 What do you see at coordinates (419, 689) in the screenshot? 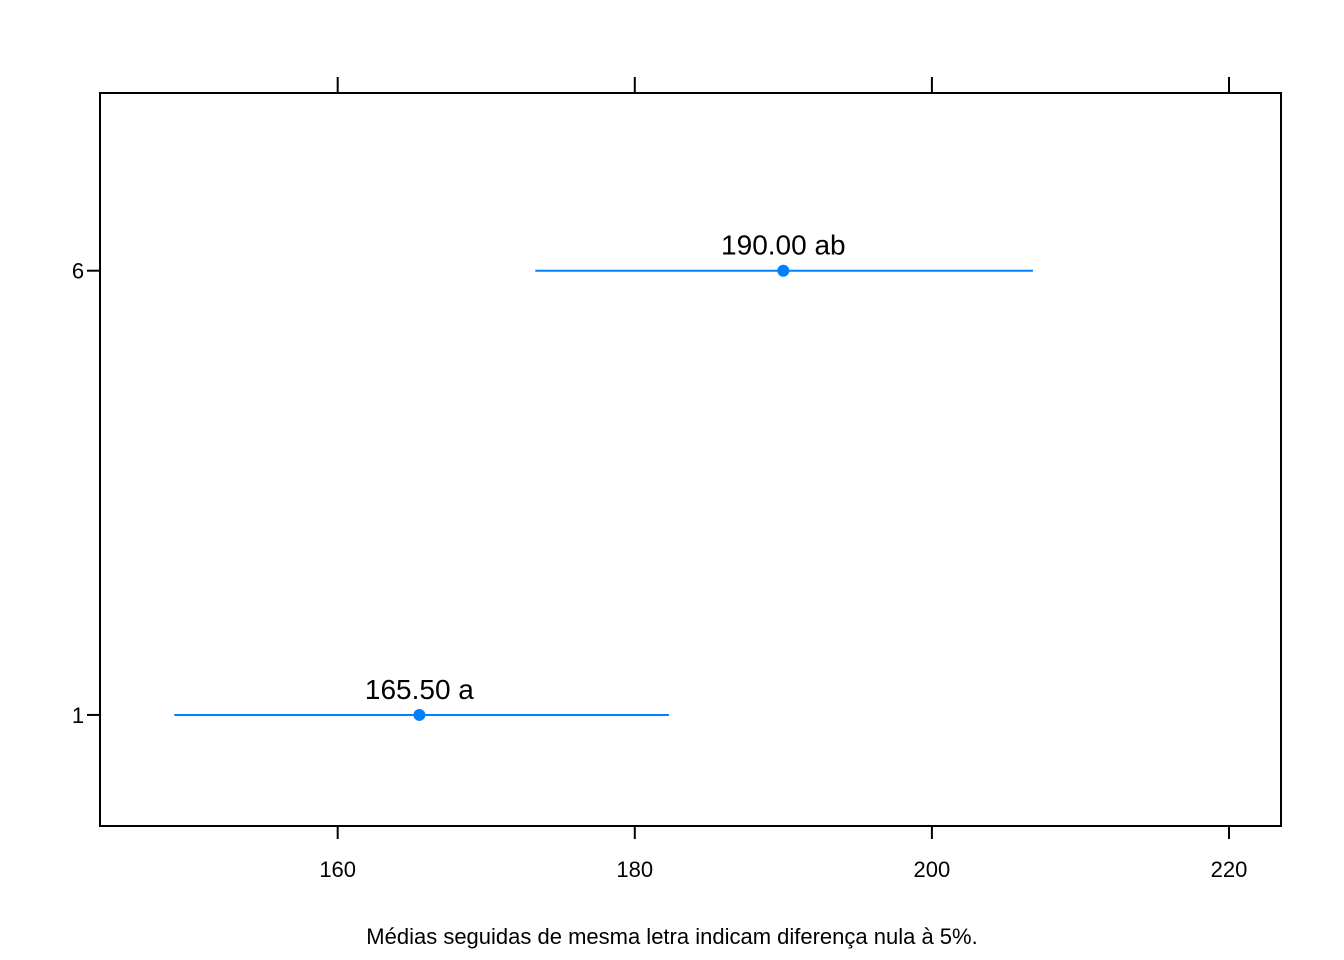
I see `data-label: 165.50 a` at bounding box center [419, 689].